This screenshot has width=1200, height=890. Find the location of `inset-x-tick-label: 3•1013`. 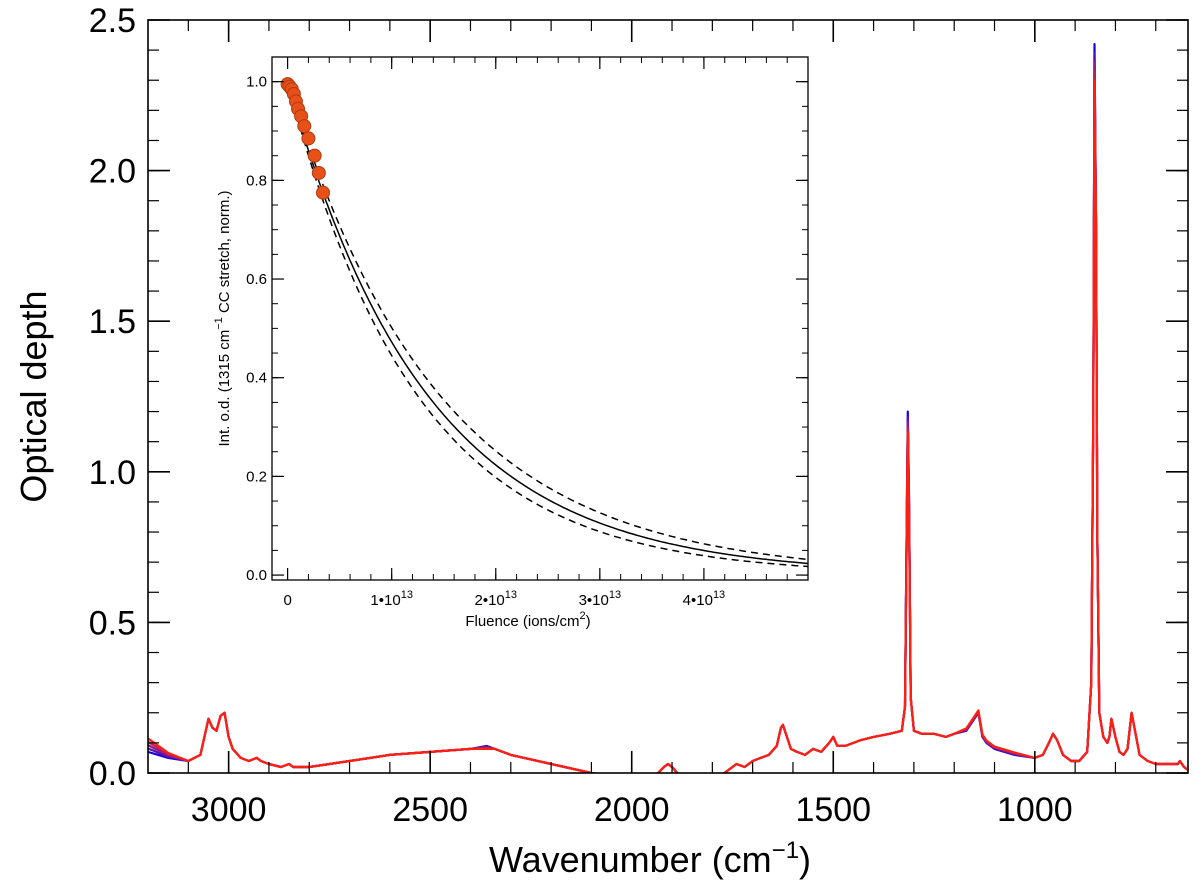

inset-x-tick-label: 3•1013 is located at coordinates (600, 599).